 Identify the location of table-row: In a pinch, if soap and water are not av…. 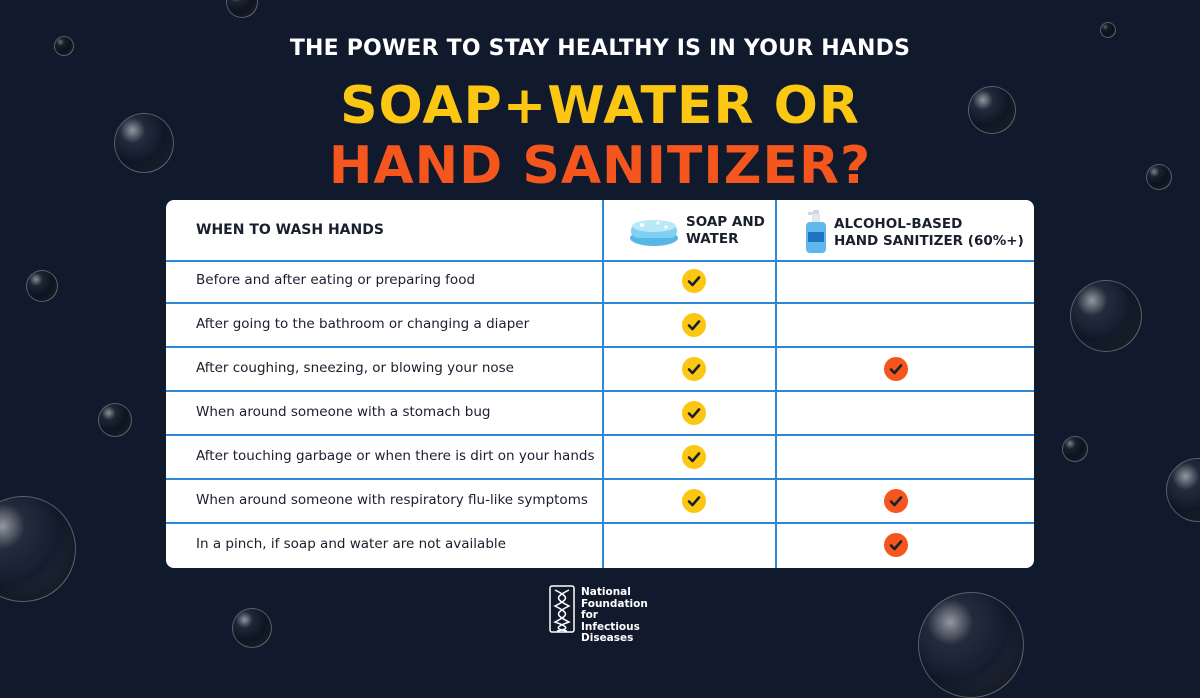
(600, 545).